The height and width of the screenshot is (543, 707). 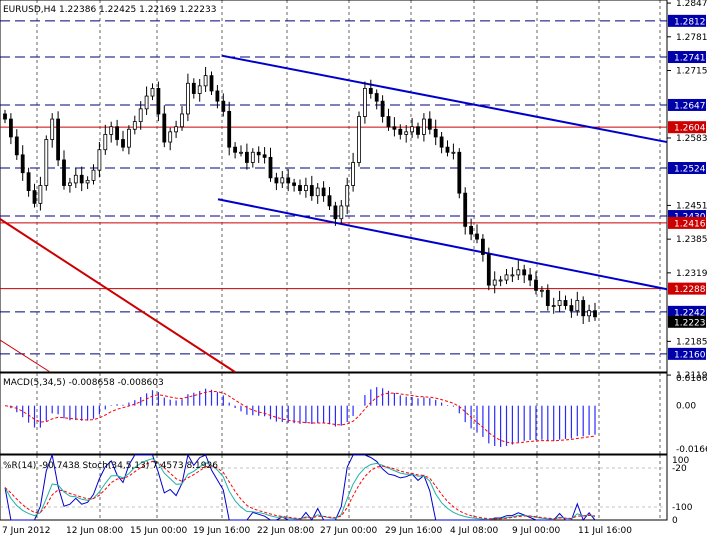 What do you see at coordinates (680, 461) in the screenshot?
I see `oscillator-tick-label: 100` at bounding box center [680, 461].